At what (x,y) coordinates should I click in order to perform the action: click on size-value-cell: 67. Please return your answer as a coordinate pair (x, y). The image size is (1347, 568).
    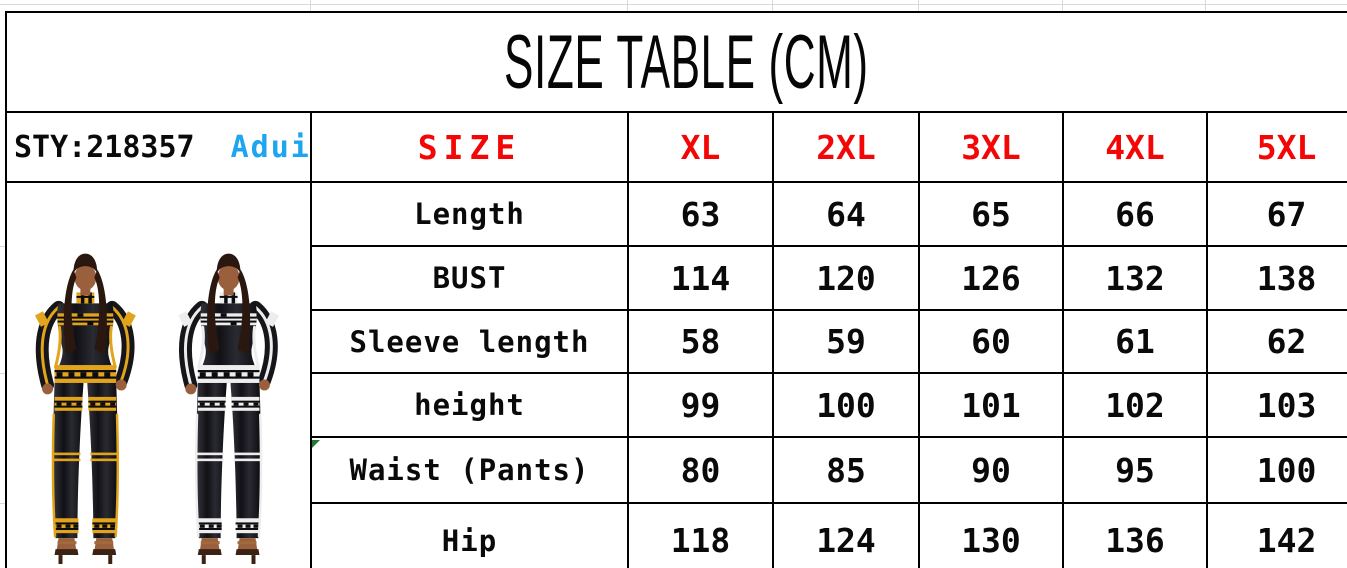
    Looking at the image, I should click on (1276, 214).